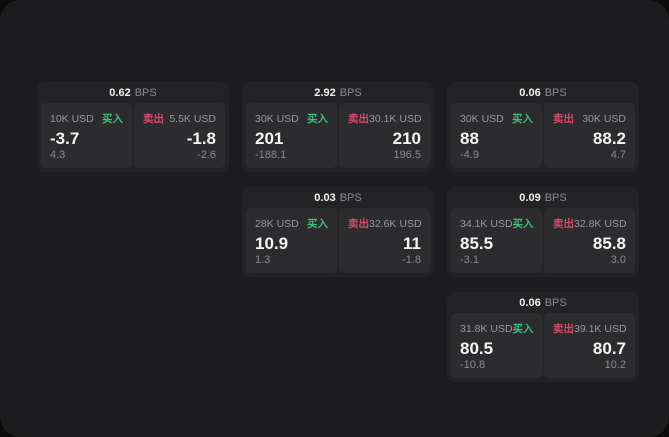 This screenshot has height=437, width=669. I want to click on card-header: 0.03 BPS, so click(338, 197).